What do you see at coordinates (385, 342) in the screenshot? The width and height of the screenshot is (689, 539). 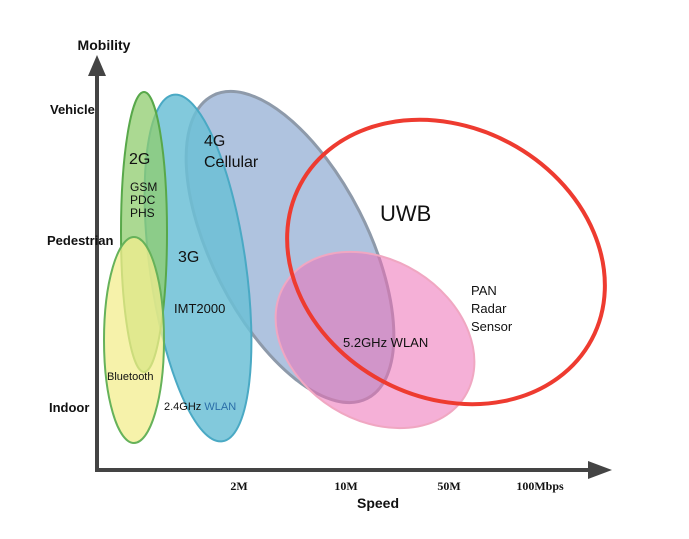 I see `label-5-2ghz-wlan: 5.2GHz WLAN` at bounding box center [385, 342].